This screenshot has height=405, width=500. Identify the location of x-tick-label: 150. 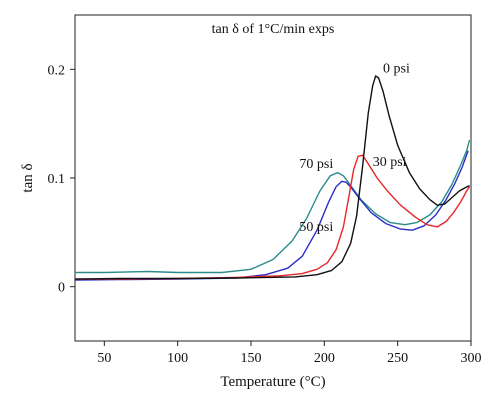
(251, 358).